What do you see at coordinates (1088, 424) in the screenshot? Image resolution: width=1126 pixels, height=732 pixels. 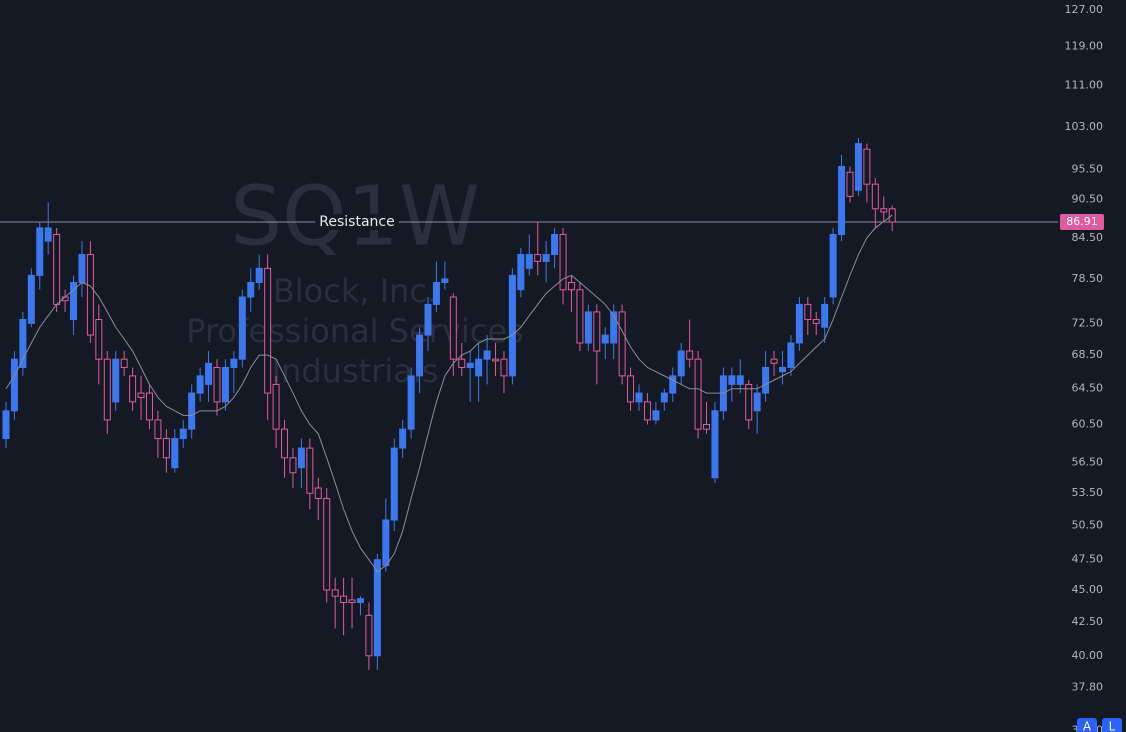 I see `y-tick-label: 60.50` at bounding box center [1088, 424].